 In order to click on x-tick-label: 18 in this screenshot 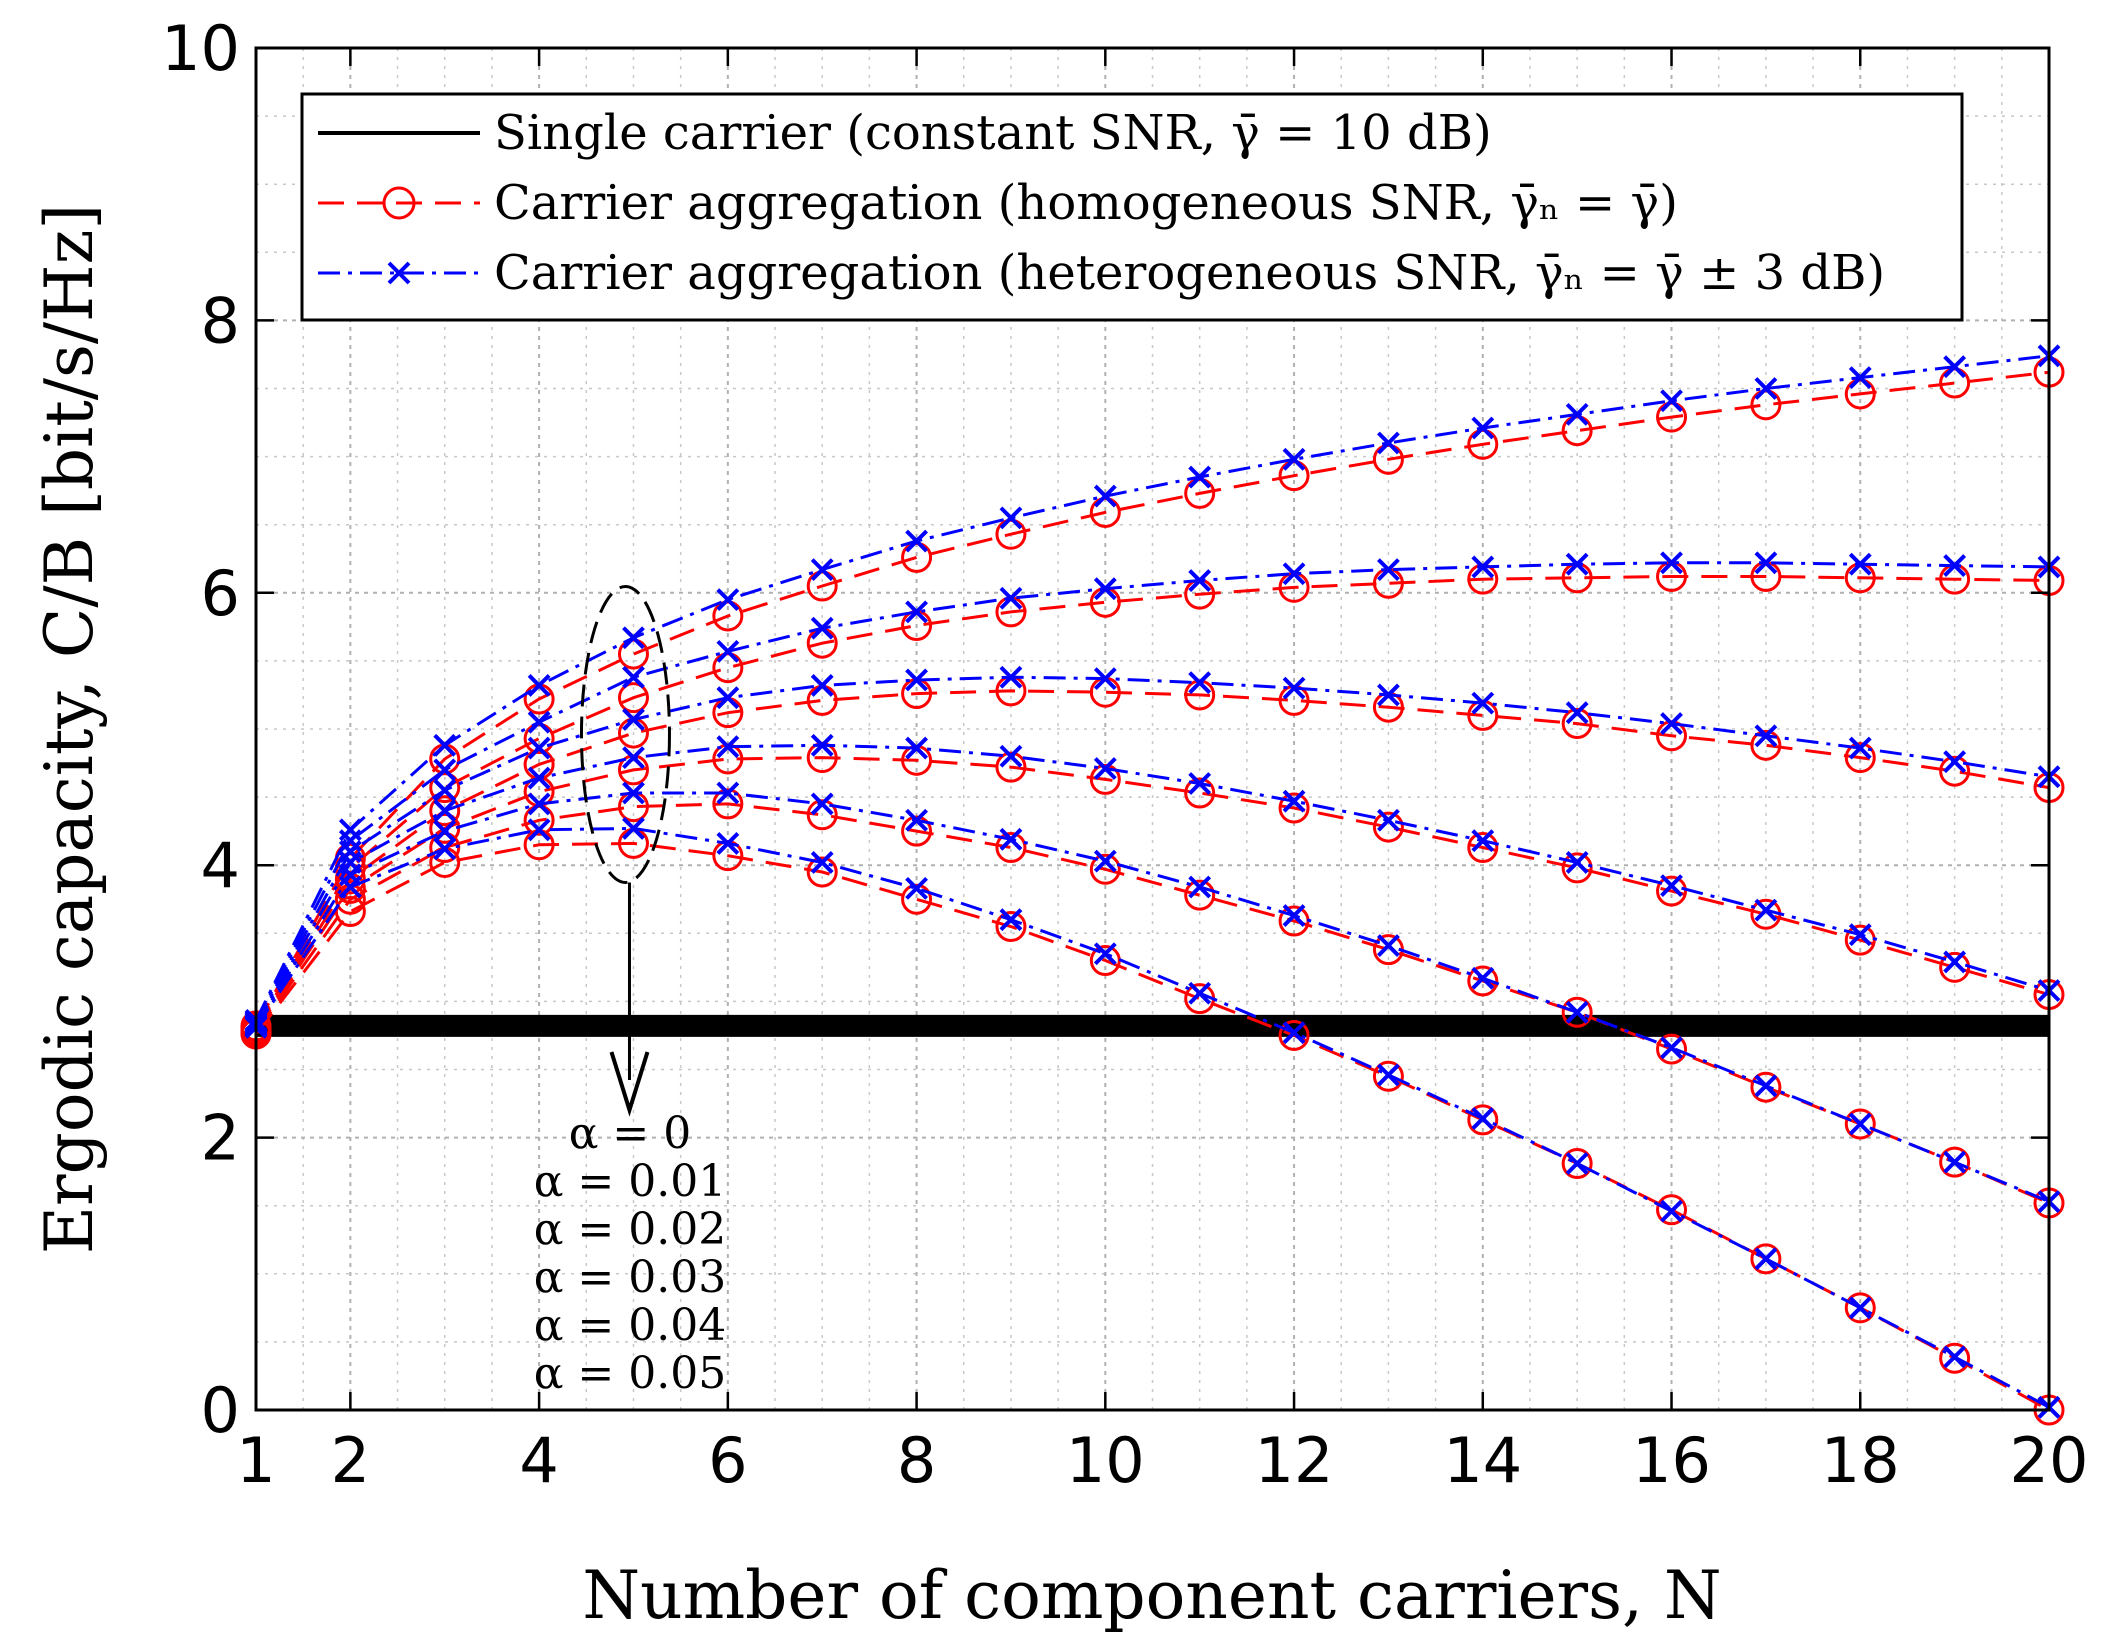, I will do `click(1860, 1460)`.